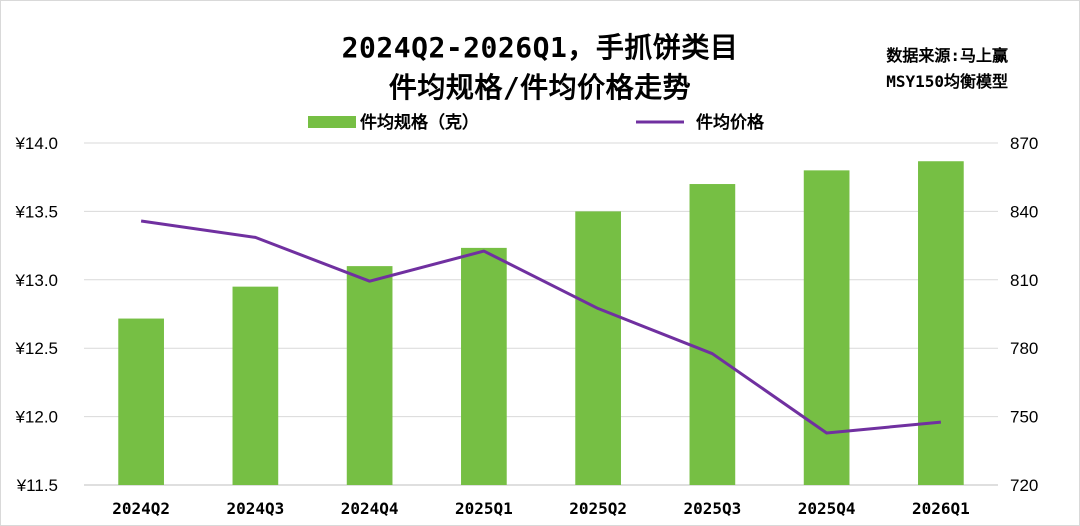  What do you see at coordinates (484, 508) in the screenshot?
I see `x-axis-label: 2025Q1` at bounding box center [484, 508].